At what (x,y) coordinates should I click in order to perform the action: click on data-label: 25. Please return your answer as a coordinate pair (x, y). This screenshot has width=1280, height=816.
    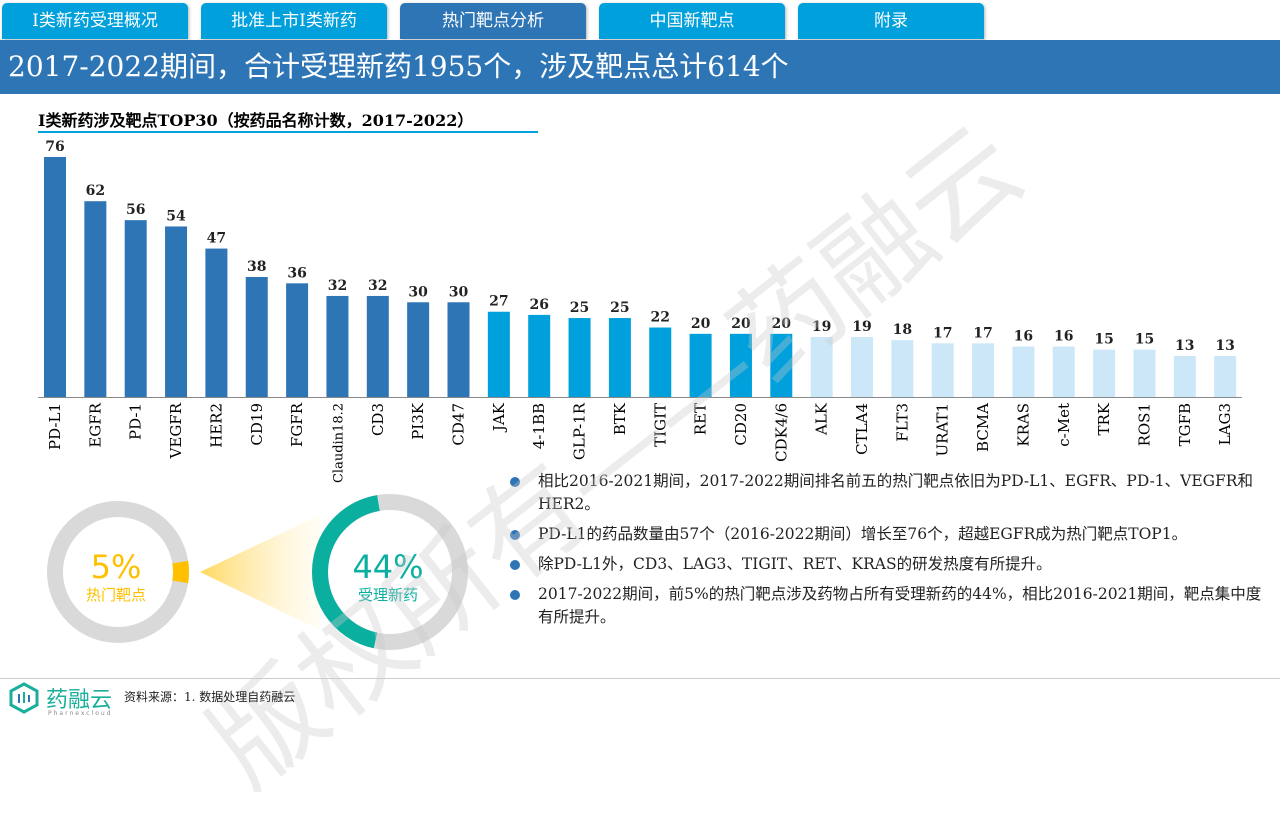
    Looking at the image, I should click on (579, 308).